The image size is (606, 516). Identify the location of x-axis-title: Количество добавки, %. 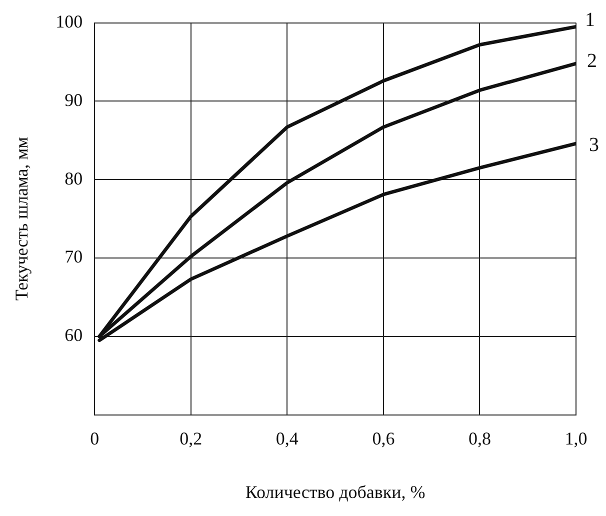
(335, 492).